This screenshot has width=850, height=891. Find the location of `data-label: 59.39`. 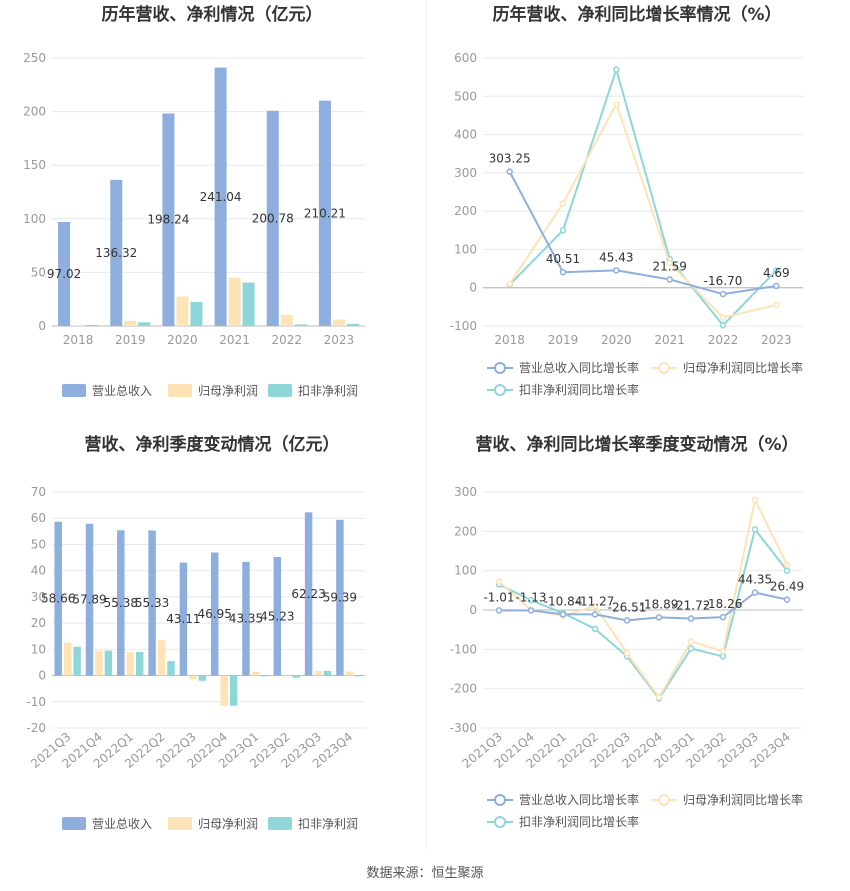

data-label: 59.39 is located at coordinates (340, 598).